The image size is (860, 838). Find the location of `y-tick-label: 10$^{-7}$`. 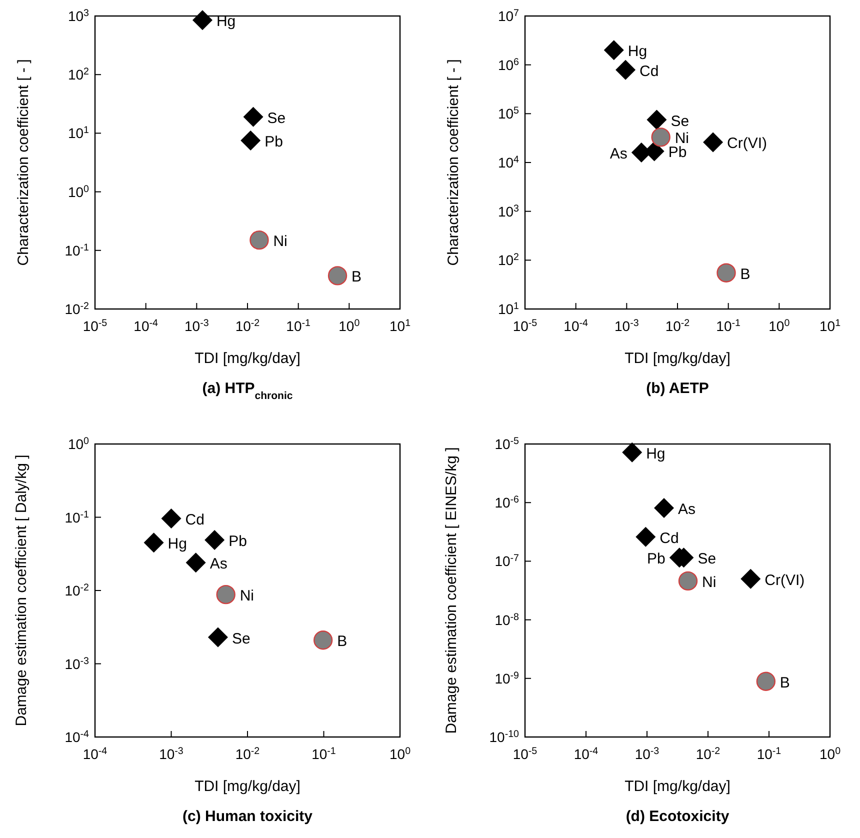

y-tick-label: 10$^{-7}$ is located at coordinates (506, 561).